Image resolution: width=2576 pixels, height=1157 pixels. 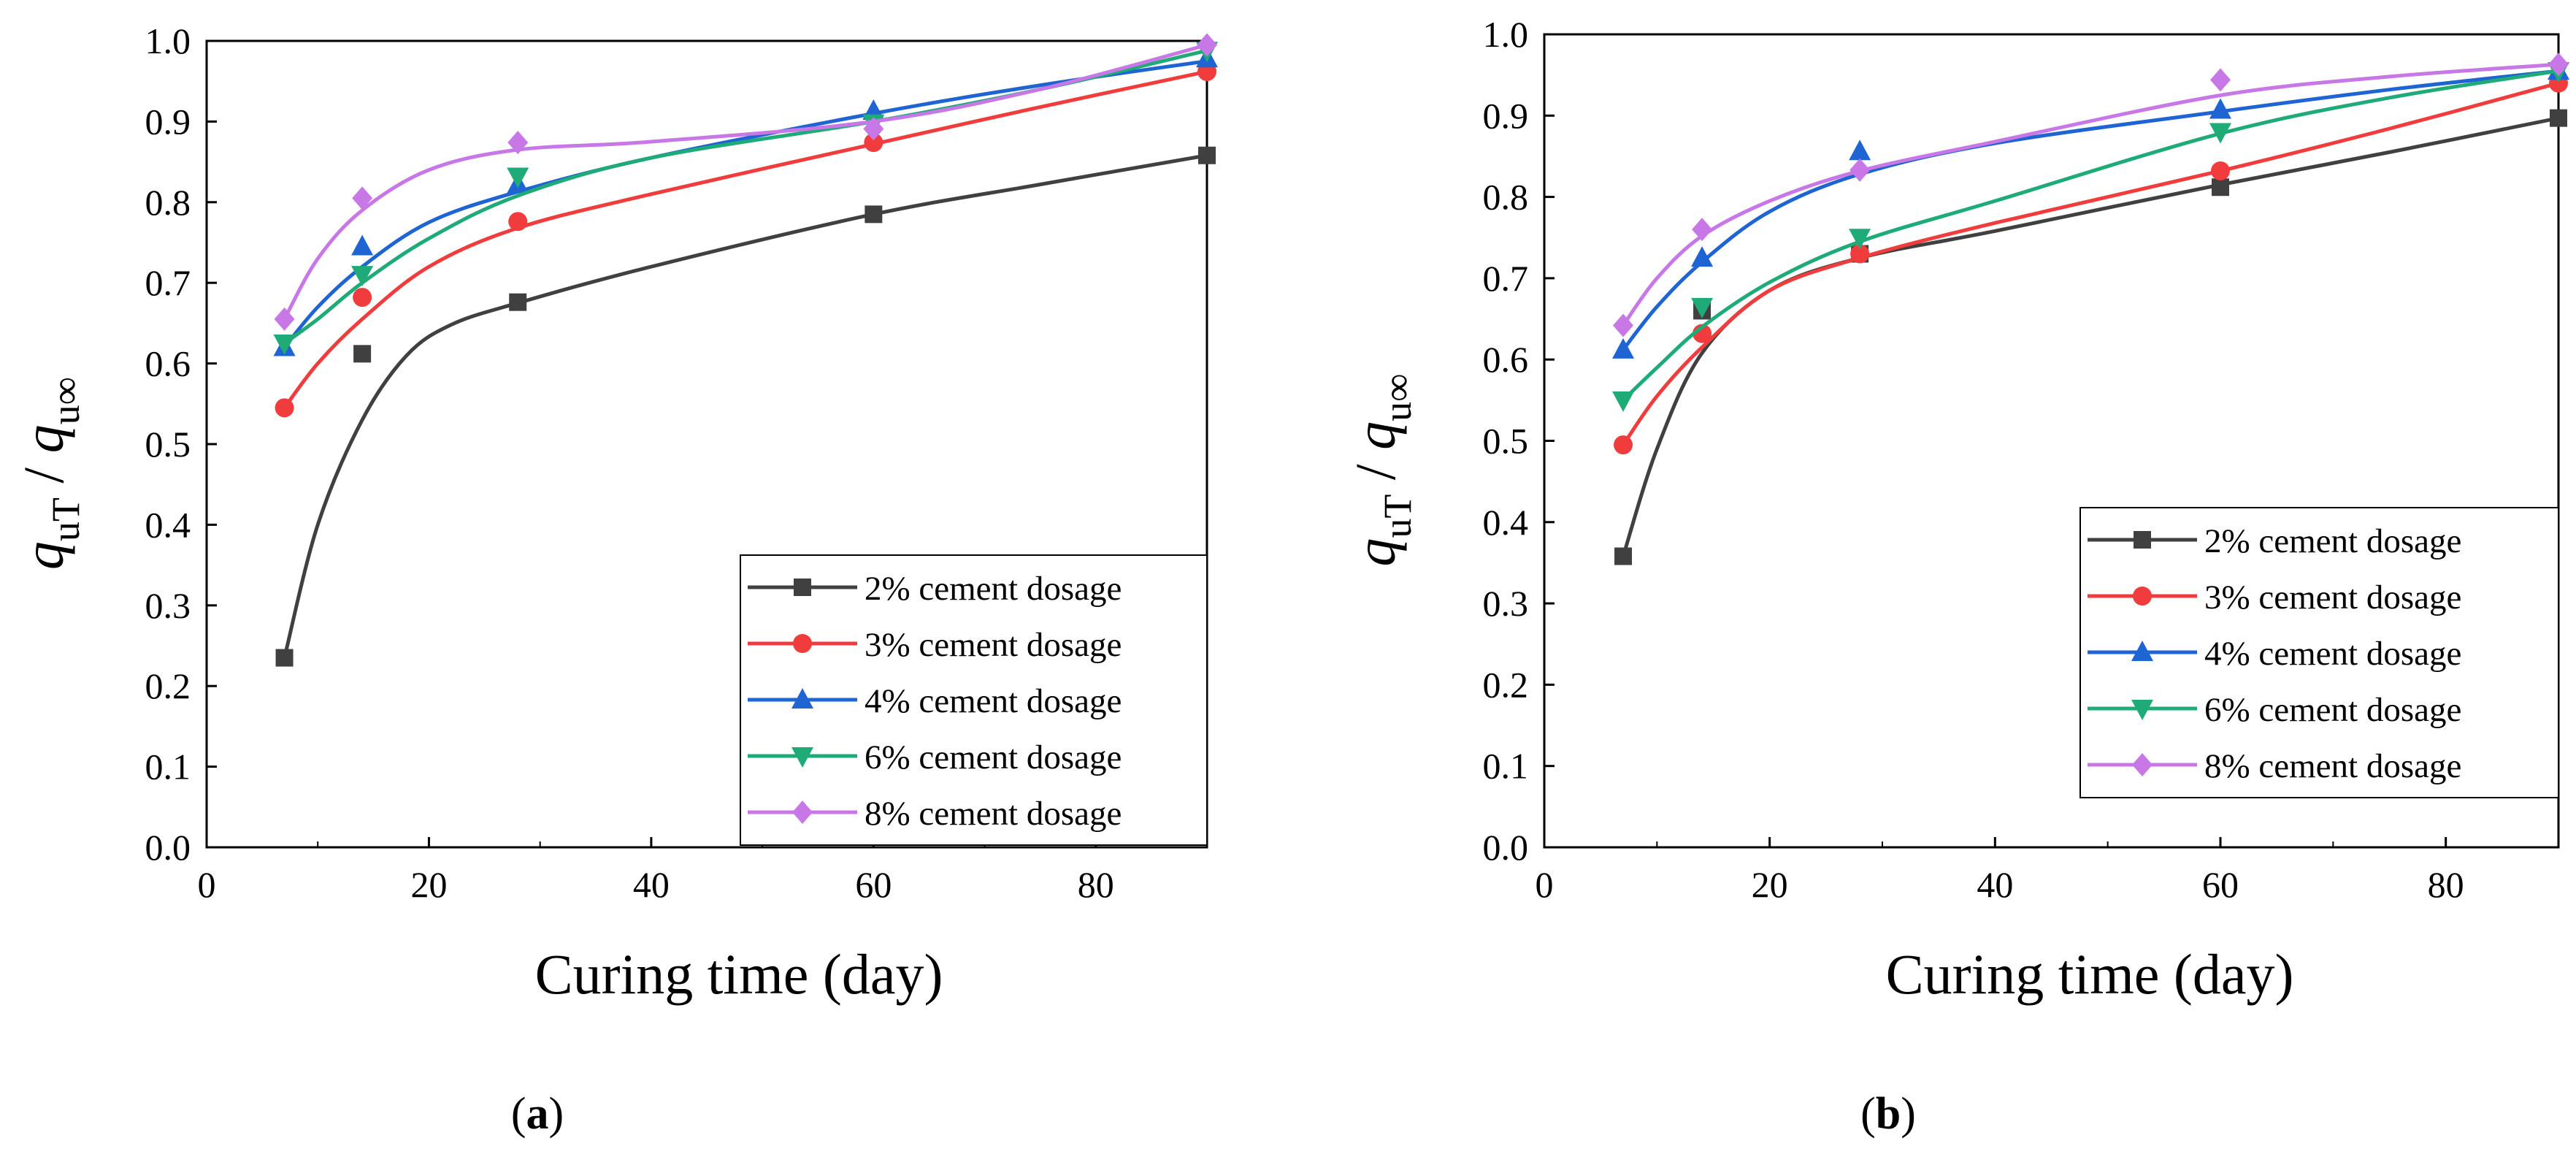 I want to click on panel-label: (a), so click(x=537, y=1114).